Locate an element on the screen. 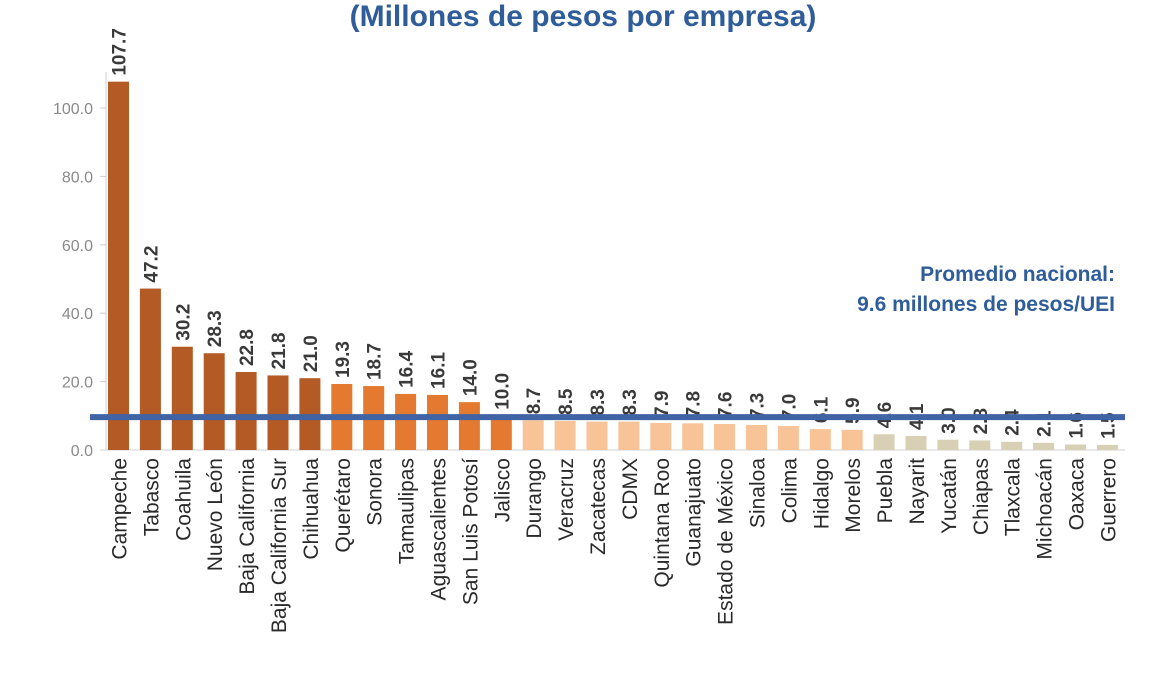  category-label: Colima is located at coordinates (789, 491).